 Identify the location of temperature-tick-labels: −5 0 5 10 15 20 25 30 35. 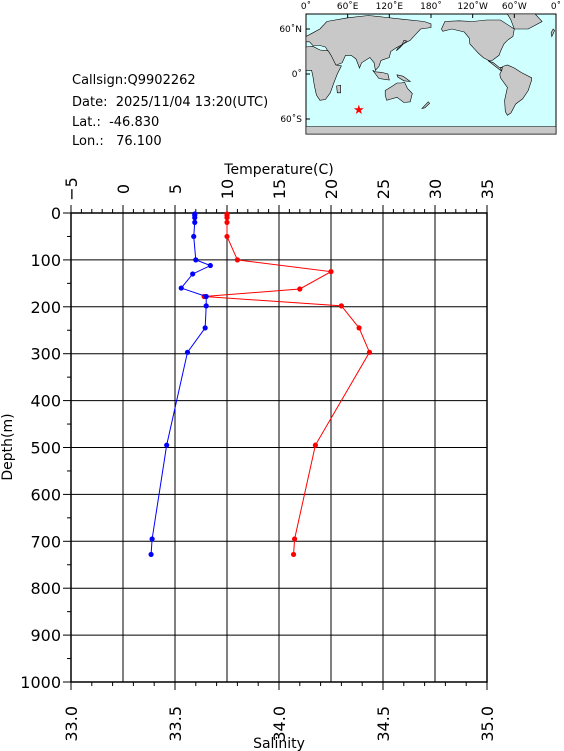
(279, 189).